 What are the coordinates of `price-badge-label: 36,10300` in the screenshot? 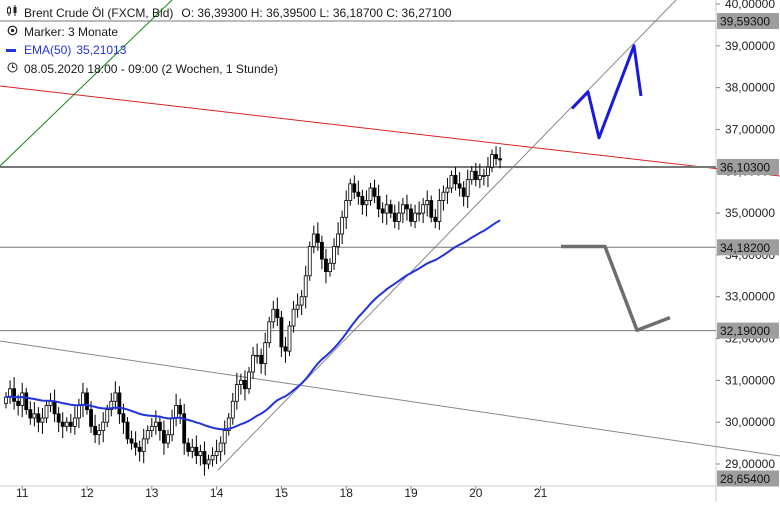 It's located at (745, 167).